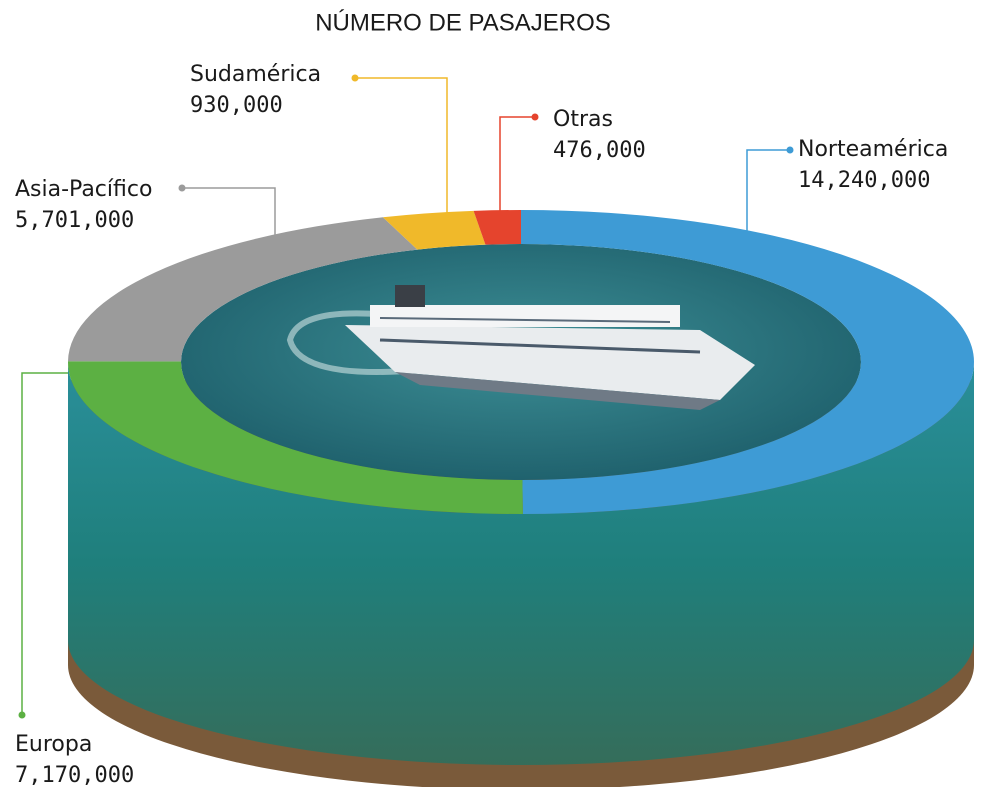 This screenshot has height=787, width=990. I want to click on category-label: Asia-Pacífico, so click(83, 189).